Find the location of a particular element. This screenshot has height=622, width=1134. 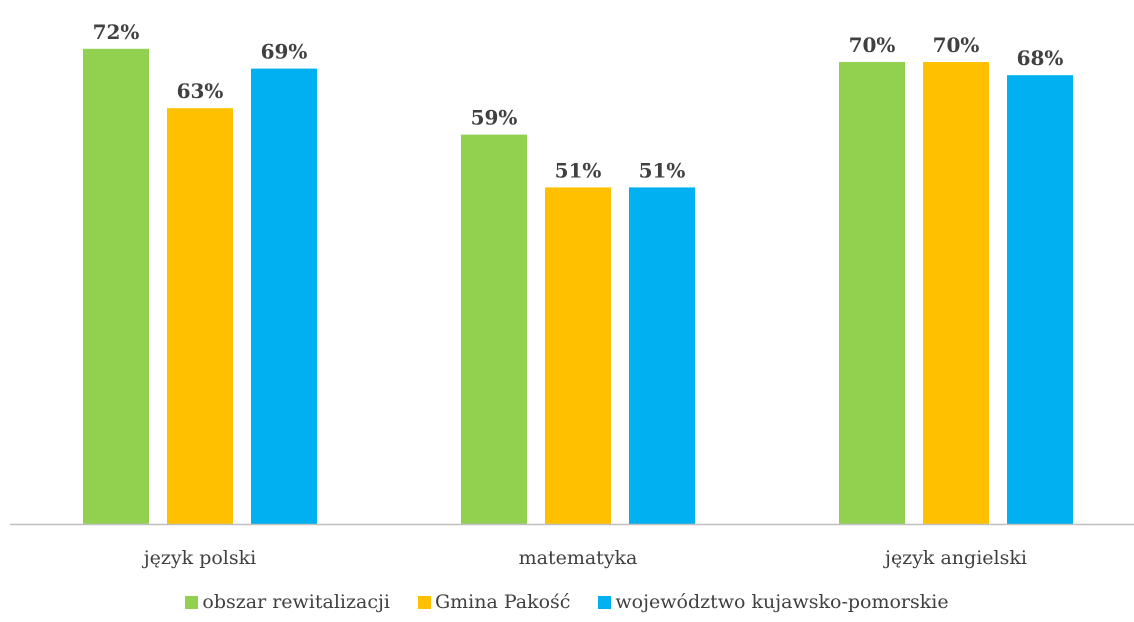

data-label-0-2: 69% is located at coordinates (284, 52).